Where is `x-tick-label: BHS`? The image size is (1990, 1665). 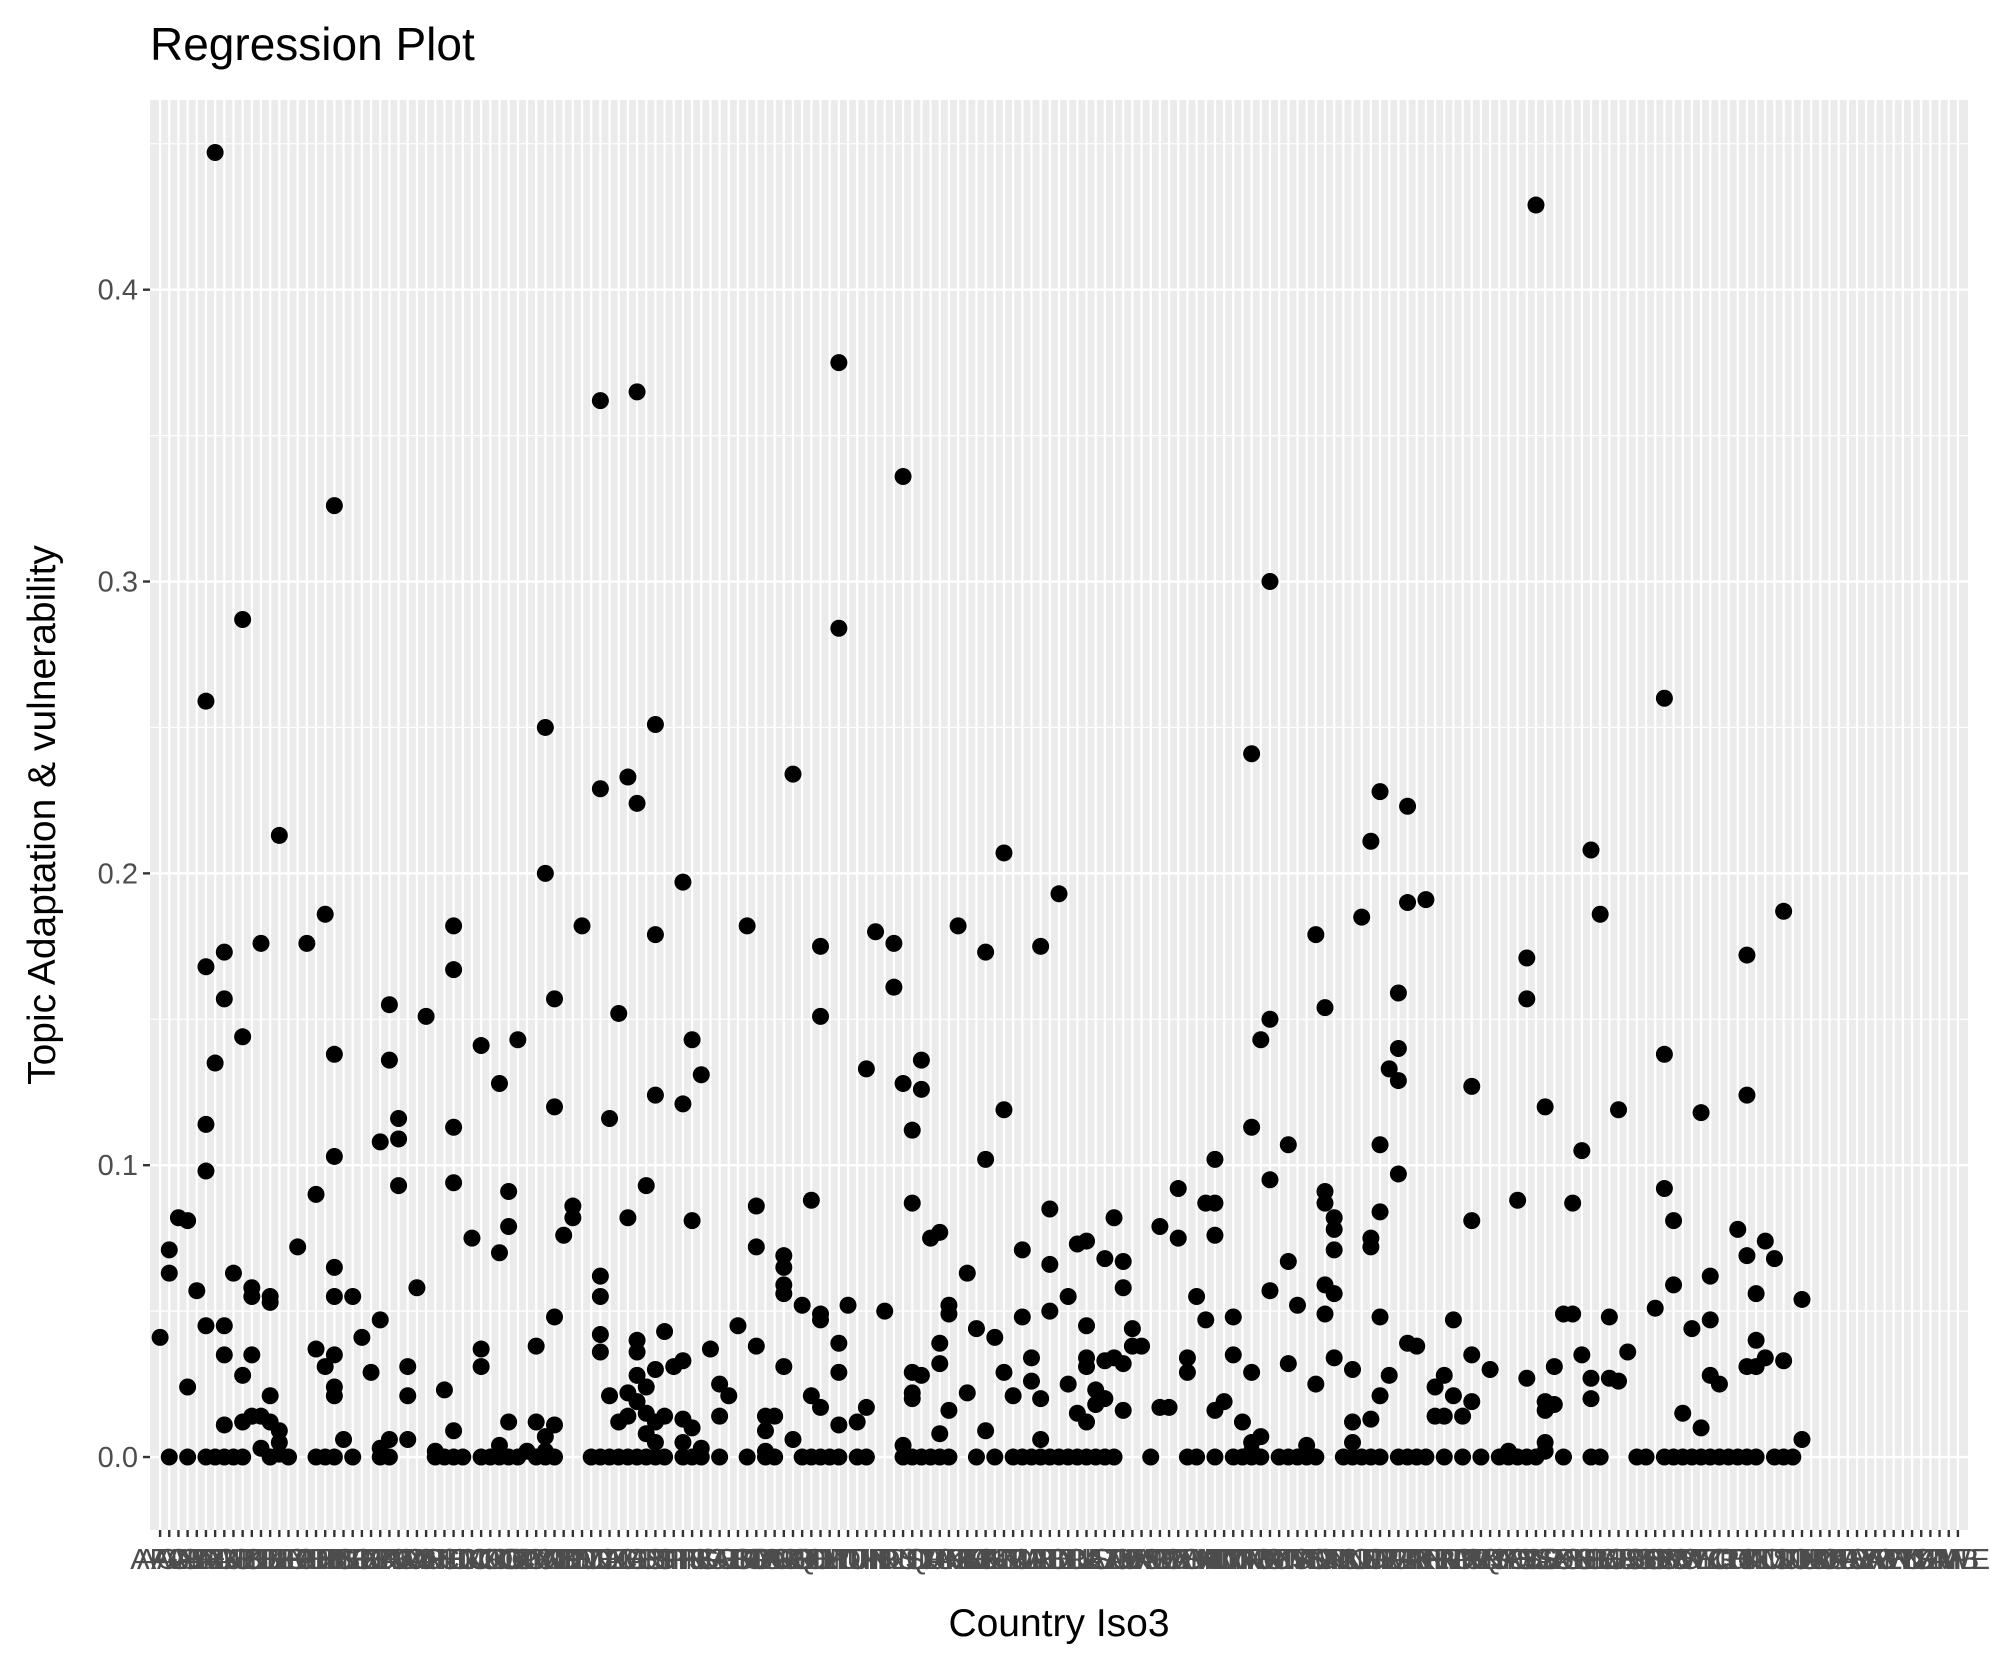
x-tick-label: BHS is located at coordinates (325, 1560).